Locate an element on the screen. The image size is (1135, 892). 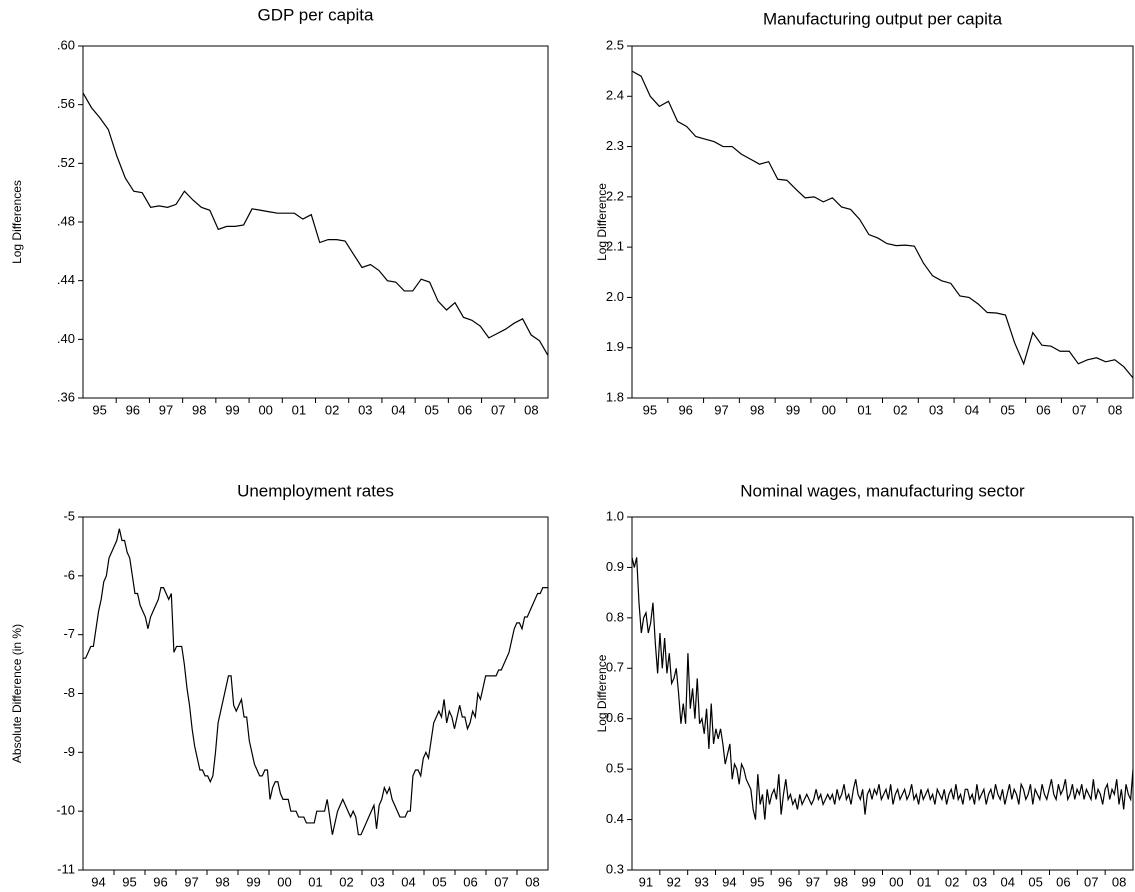
chart-title: Manufacturing output per capita is located at coordinates (883, 18).